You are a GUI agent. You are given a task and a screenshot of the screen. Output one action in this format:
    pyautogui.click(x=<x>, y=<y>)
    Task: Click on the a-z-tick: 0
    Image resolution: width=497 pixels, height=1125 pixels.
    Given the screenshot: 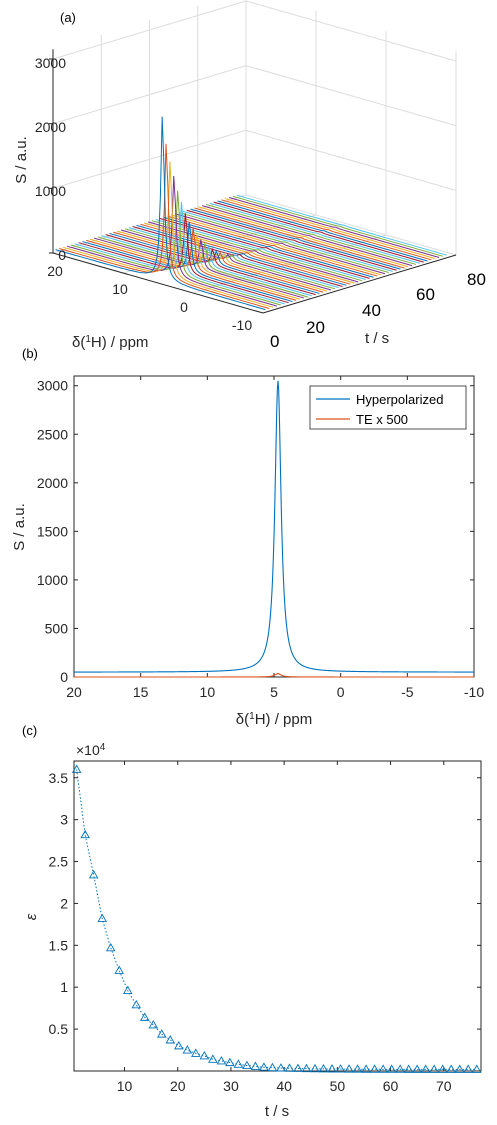 What is the action you would take?
    pyautogui.click(x=62, y=255)
    